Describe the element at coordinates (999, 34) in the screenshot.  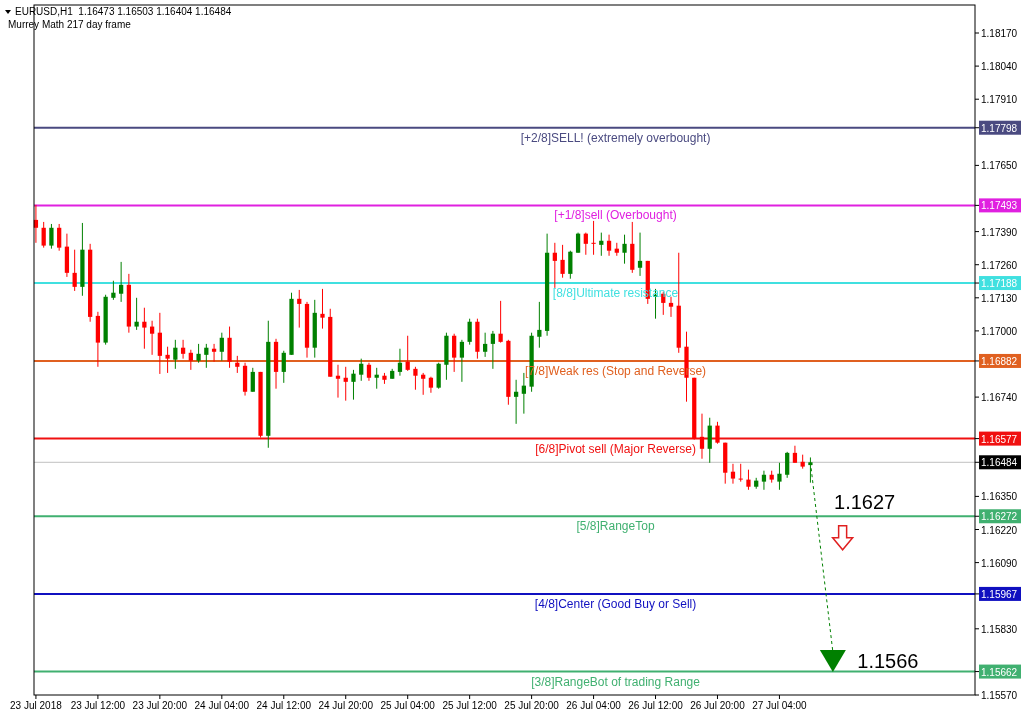
I see `y-tick-label: 1.18170` at that location.